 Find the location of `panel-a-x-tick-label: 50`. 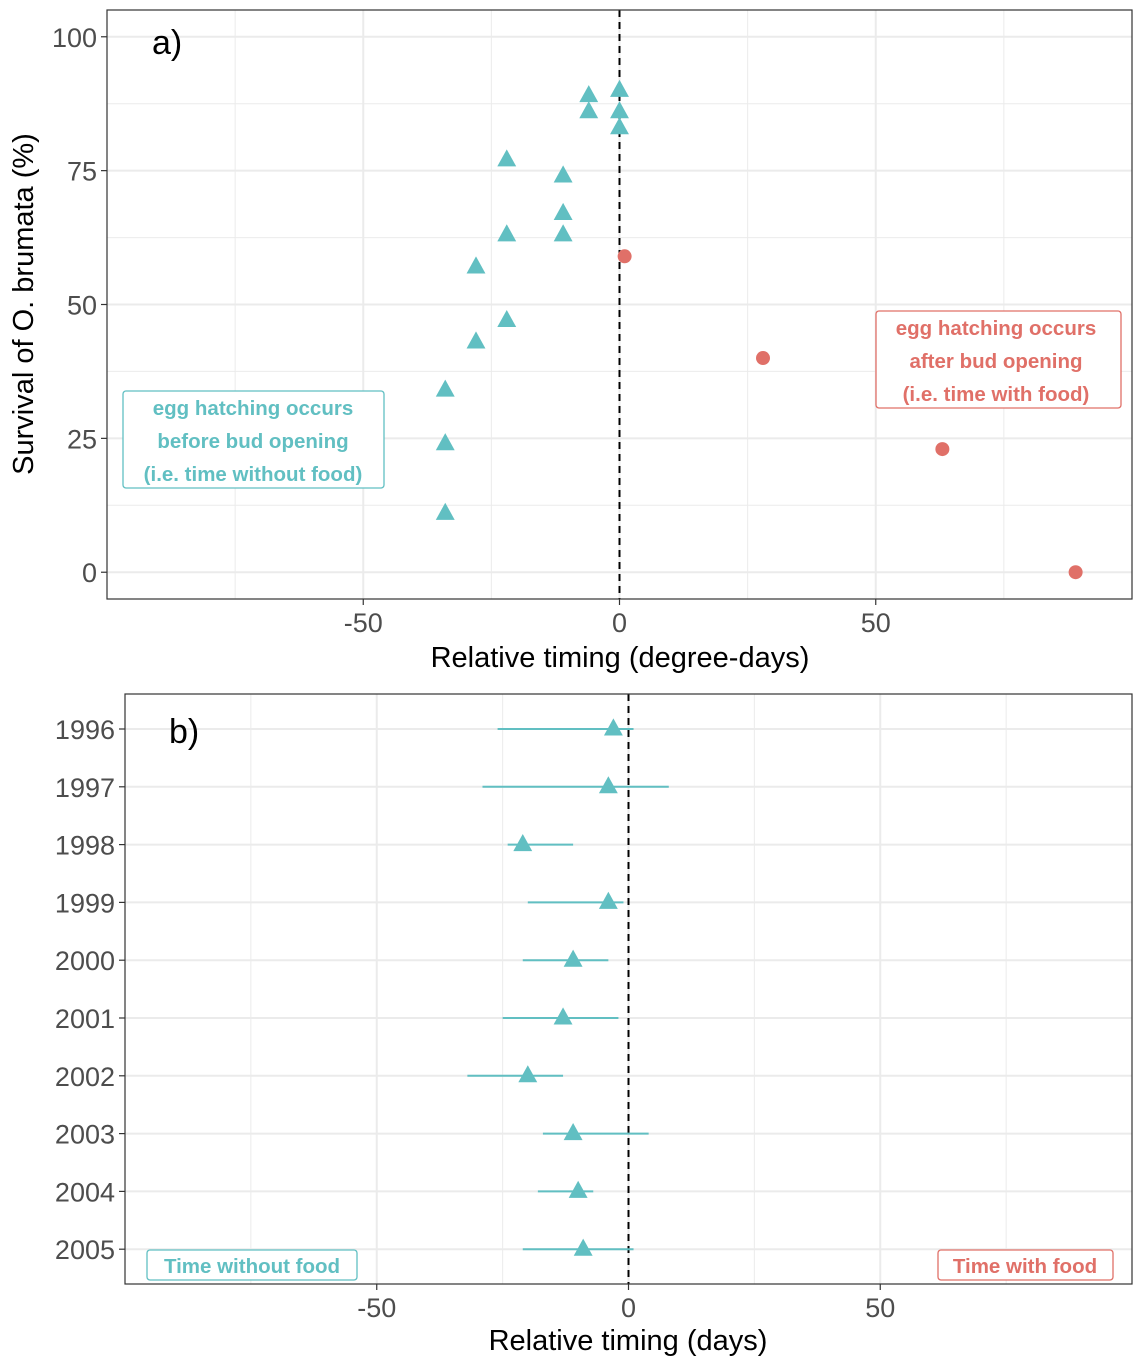

panel-a-x-tick-label: 50 is located at coordinates (876, 623).